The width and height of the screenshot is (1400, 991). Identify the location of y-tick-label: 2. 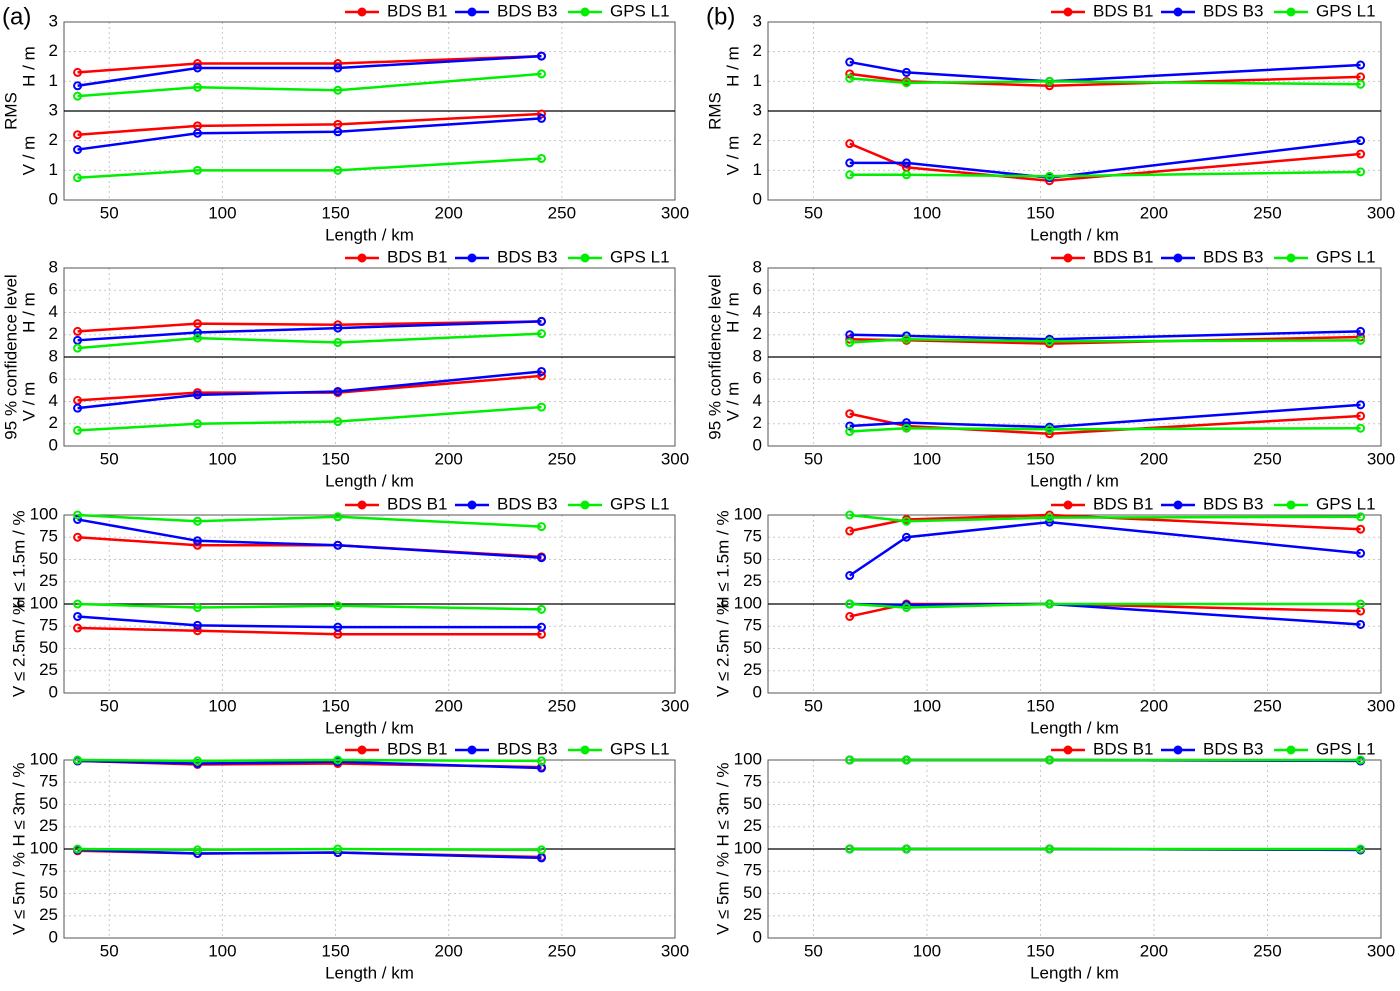
(53, 50).